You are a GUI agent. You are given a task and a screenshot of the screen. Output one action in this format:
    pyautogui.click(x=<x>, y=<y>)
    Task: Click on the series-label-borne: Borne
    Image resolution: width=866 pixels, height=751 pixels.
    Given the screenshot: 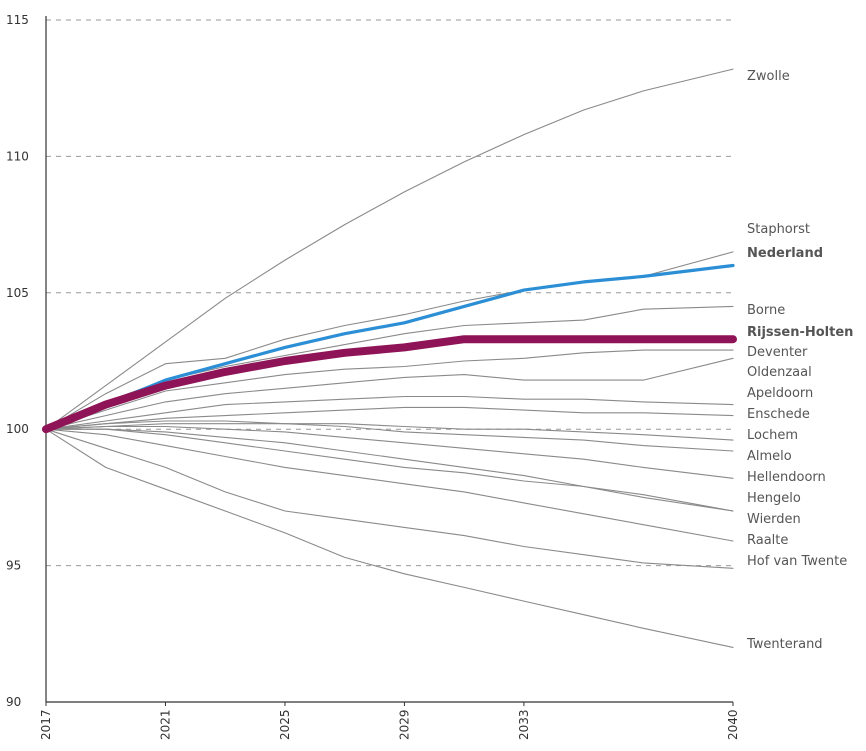 What is the action you would take?
    pyautogui.click(x=766, y=310)
    